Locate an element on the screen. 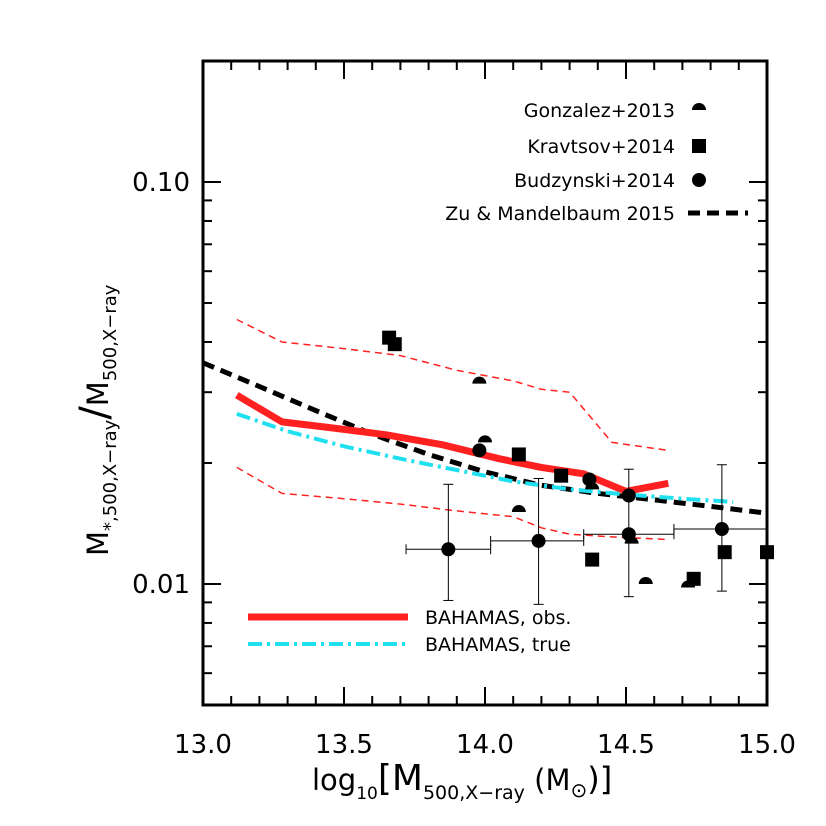  x-axis-label-sub: 500,X−ray is located at coordinates (474, 793).